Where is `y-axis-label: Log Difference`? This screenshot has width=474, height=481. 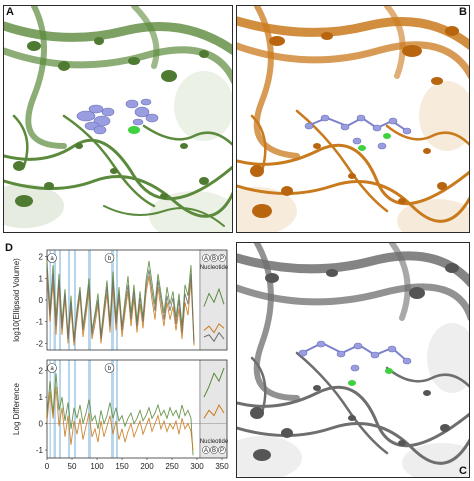
y-axis-label: Log Difference is located at coordinates (16, 409).